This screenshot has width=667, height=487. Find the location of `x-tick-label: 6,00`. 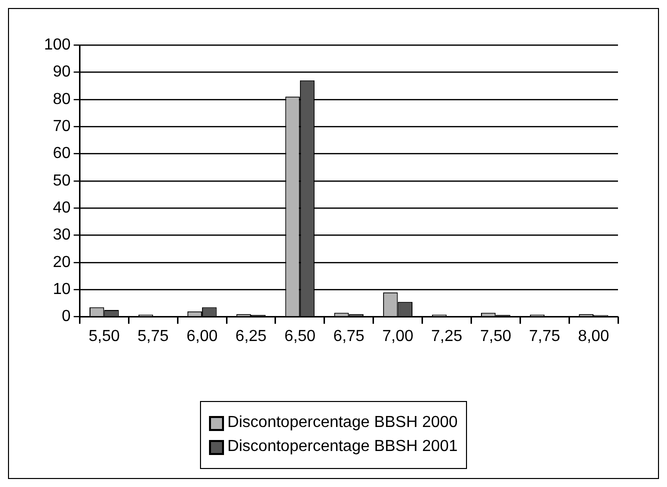

x-tick-label: 6,00 is located at coordinates (202, 336).